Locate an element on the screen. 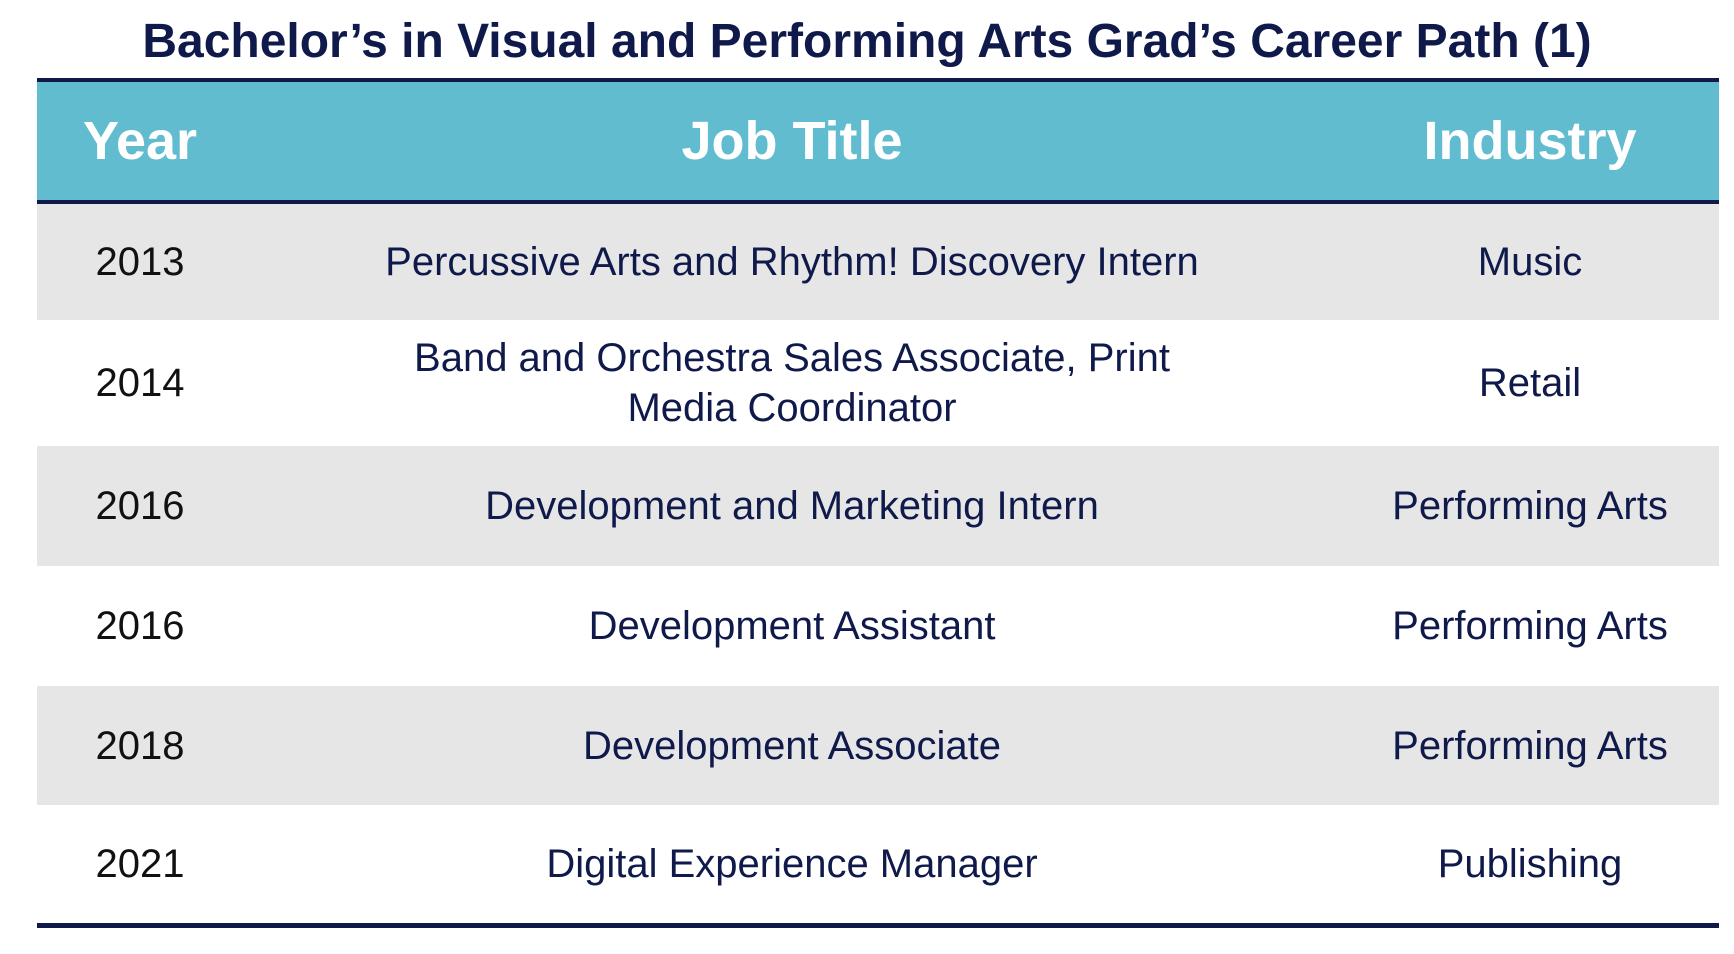  header-year: Year is located at coordinates (140, 141).